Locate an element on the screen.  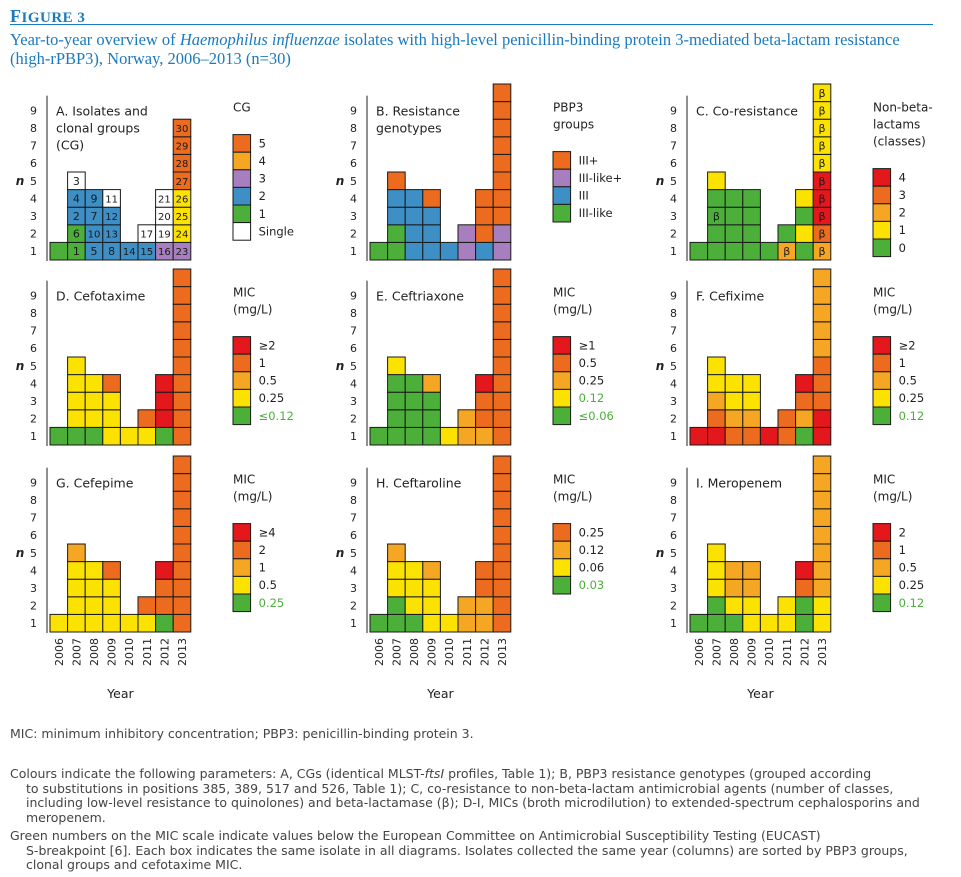
x-axis-label: Year is located at coordinates (440, 693).